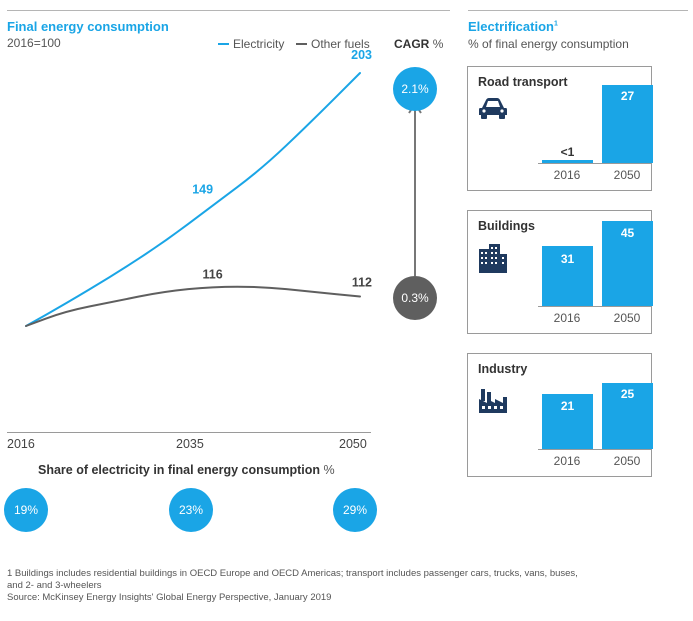 This screenshot has width=693, height=621. What do you see at coordinates (627, 233) in the screenshot?
I see `bar-label-buildings-2050: 45` at bounding box center [627, 233].